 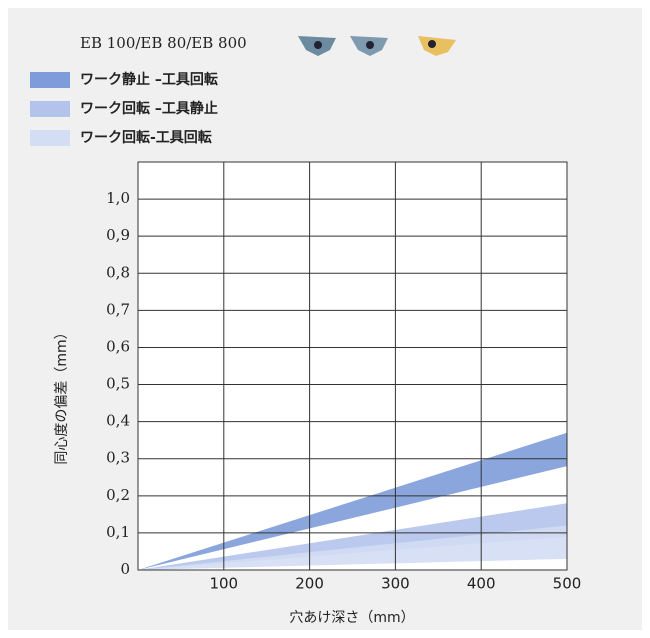 I want to click on x-tick-label: 200, so click(x=309, y=584).